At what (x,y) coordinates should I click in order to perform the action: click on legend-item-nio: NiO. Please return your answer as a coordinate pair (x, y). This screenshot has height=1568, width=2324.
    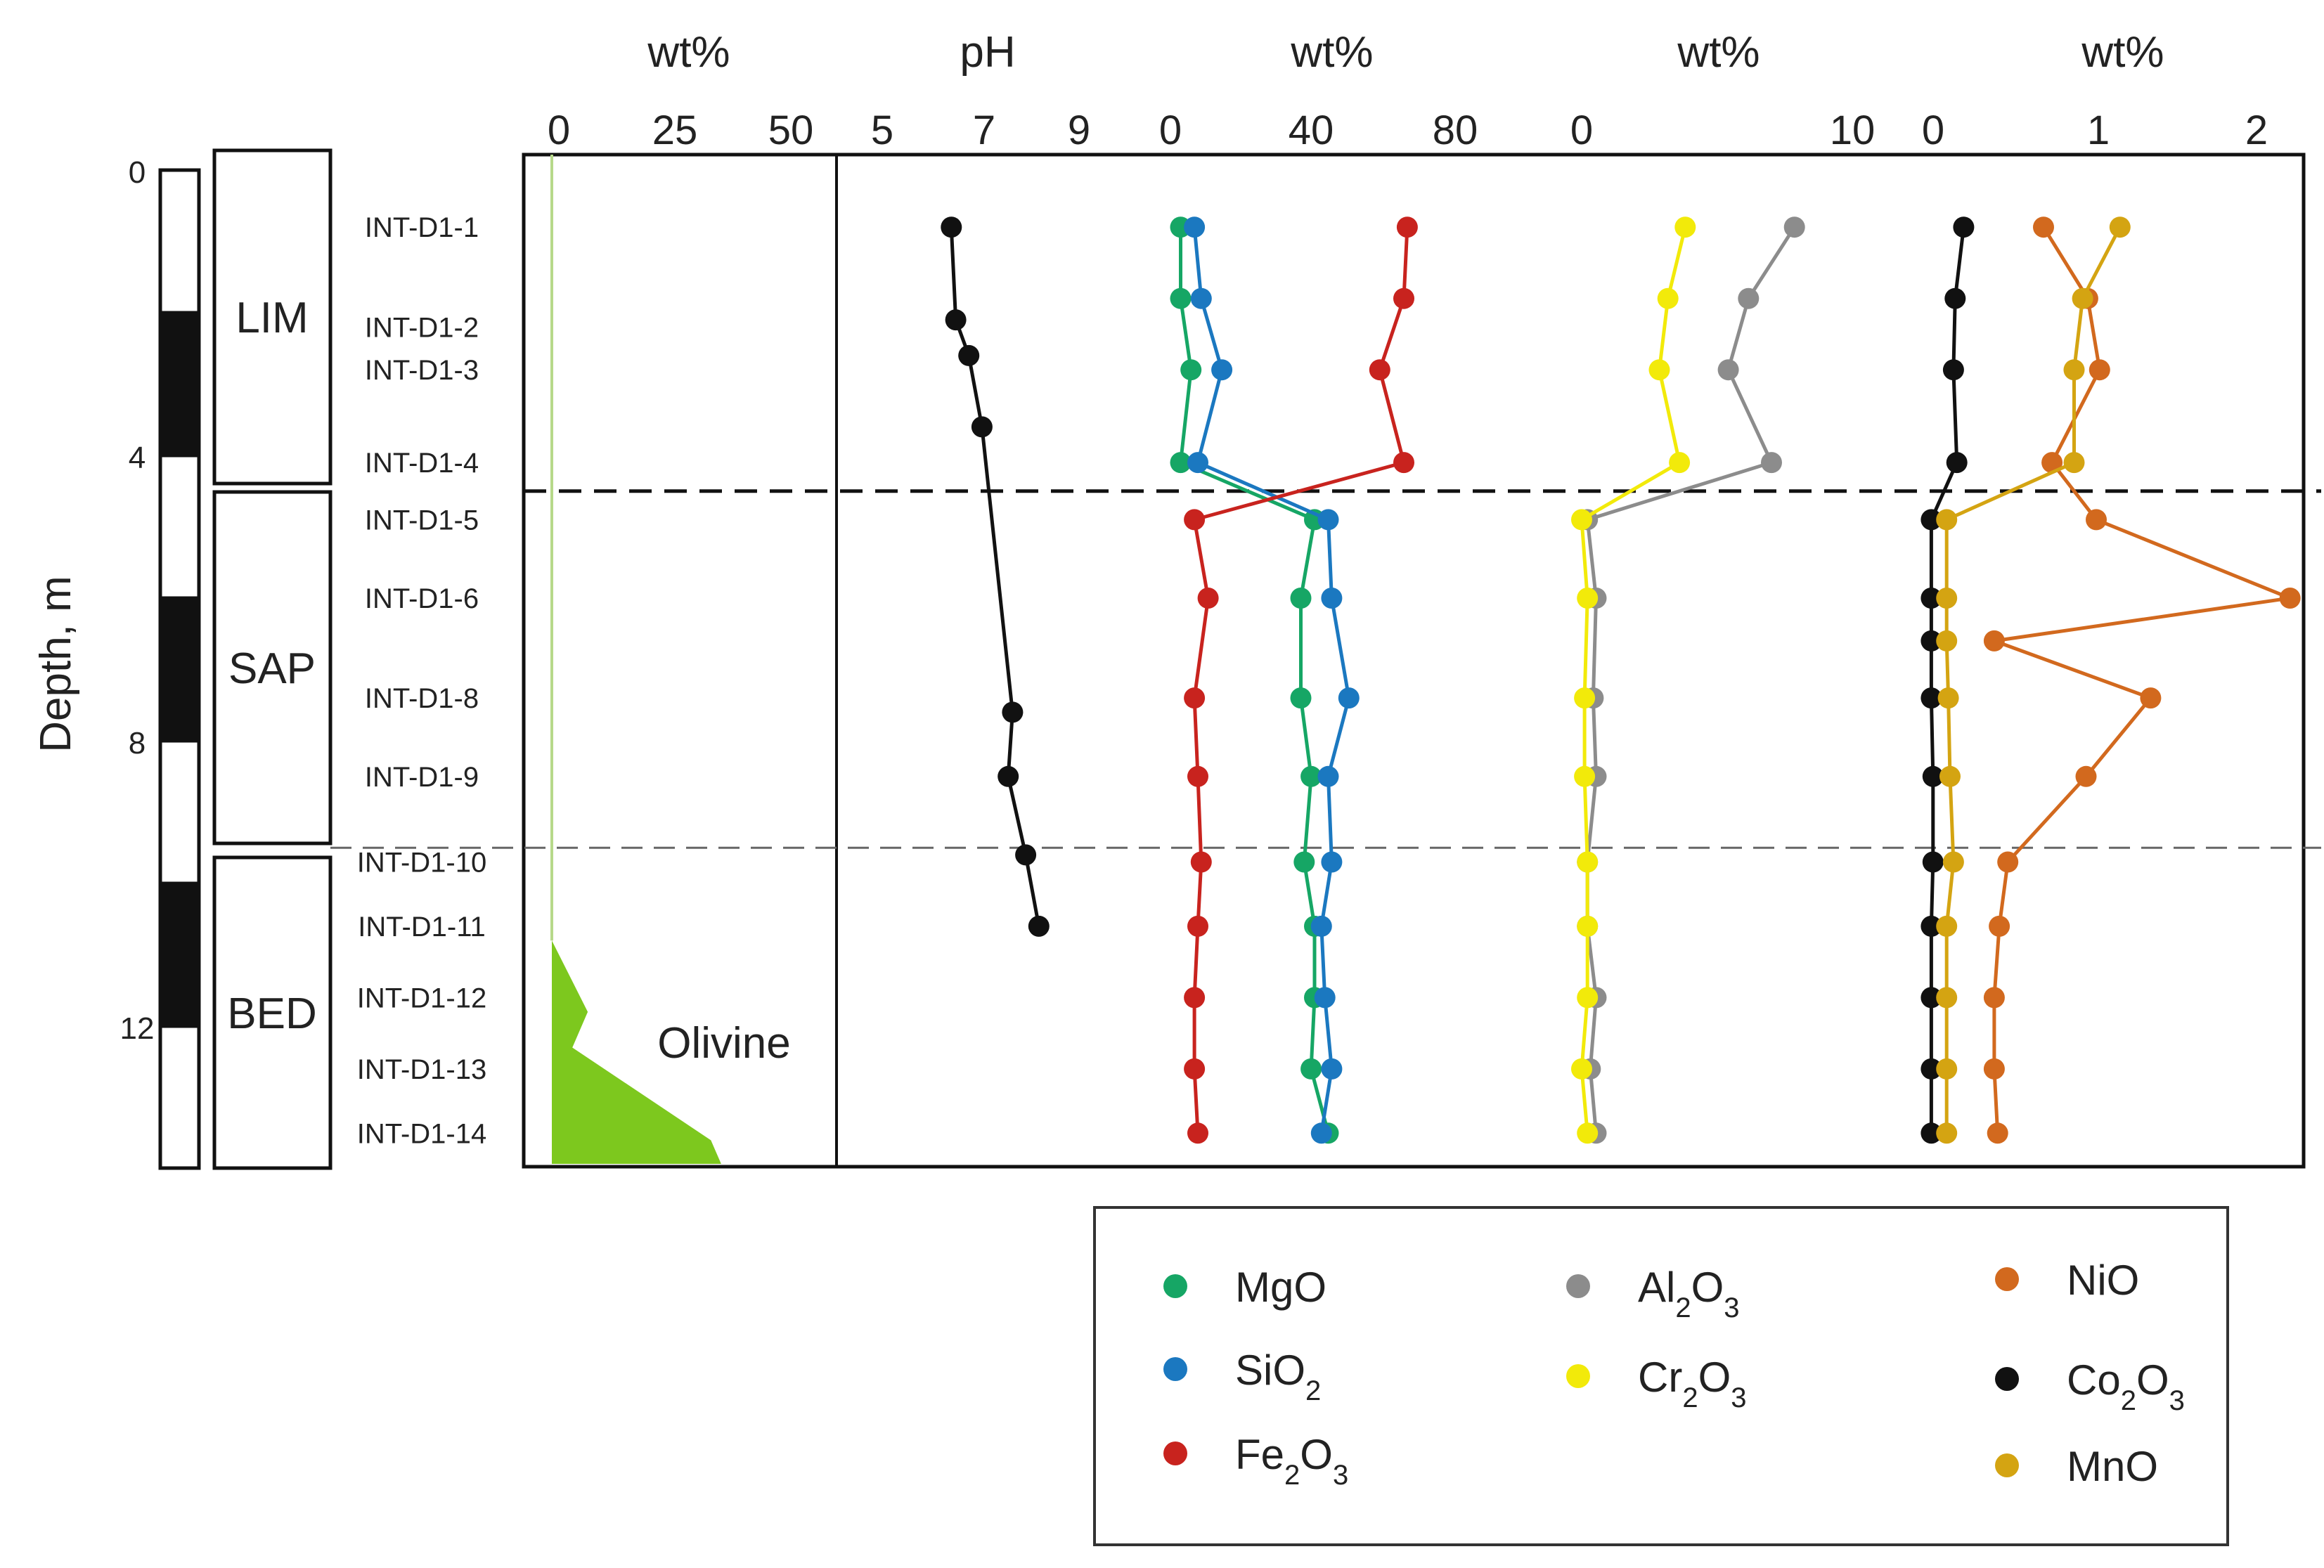
    Looking at the image, I should click on (2067, 1280).